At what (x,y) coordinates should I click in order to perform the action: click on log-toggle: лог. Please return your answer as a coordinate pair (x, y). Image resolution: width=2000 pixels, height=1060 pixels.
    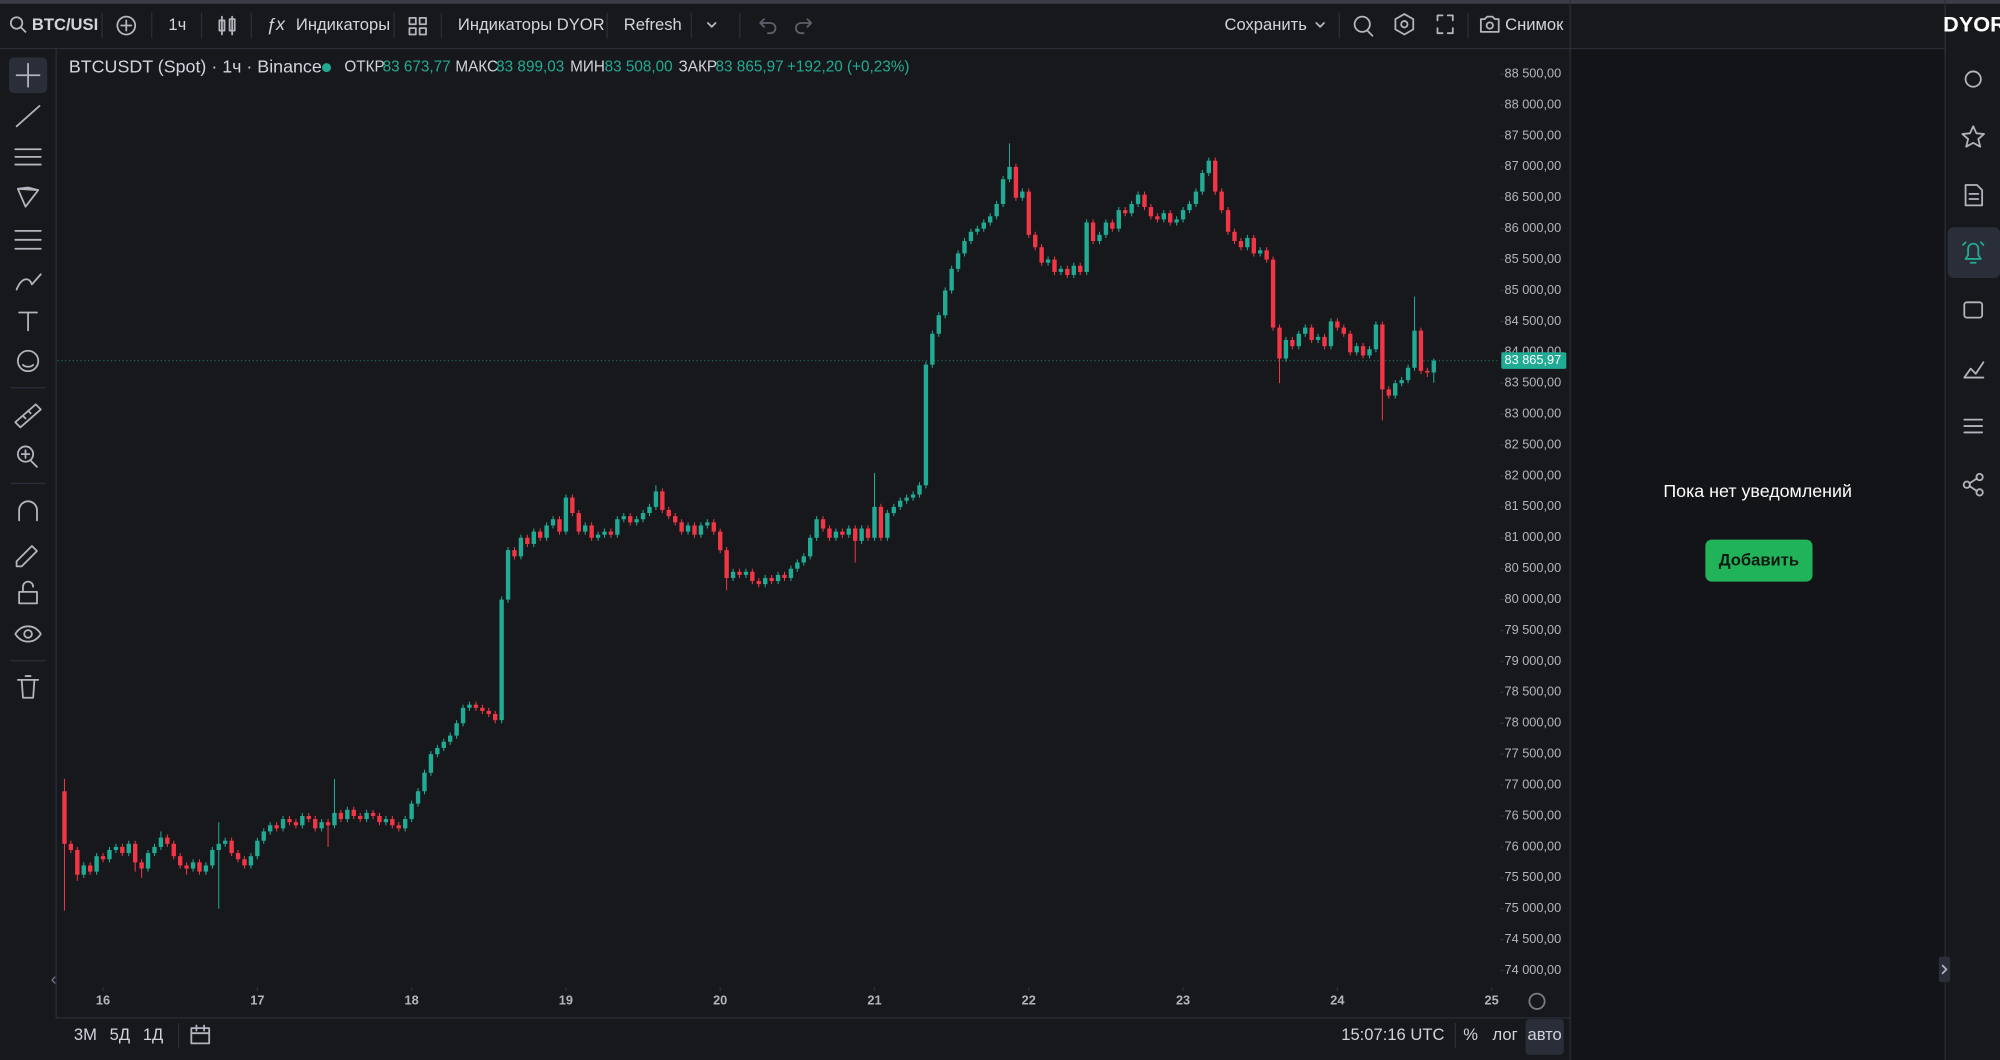
    Looking at the image, I should click on (1505, 1034).